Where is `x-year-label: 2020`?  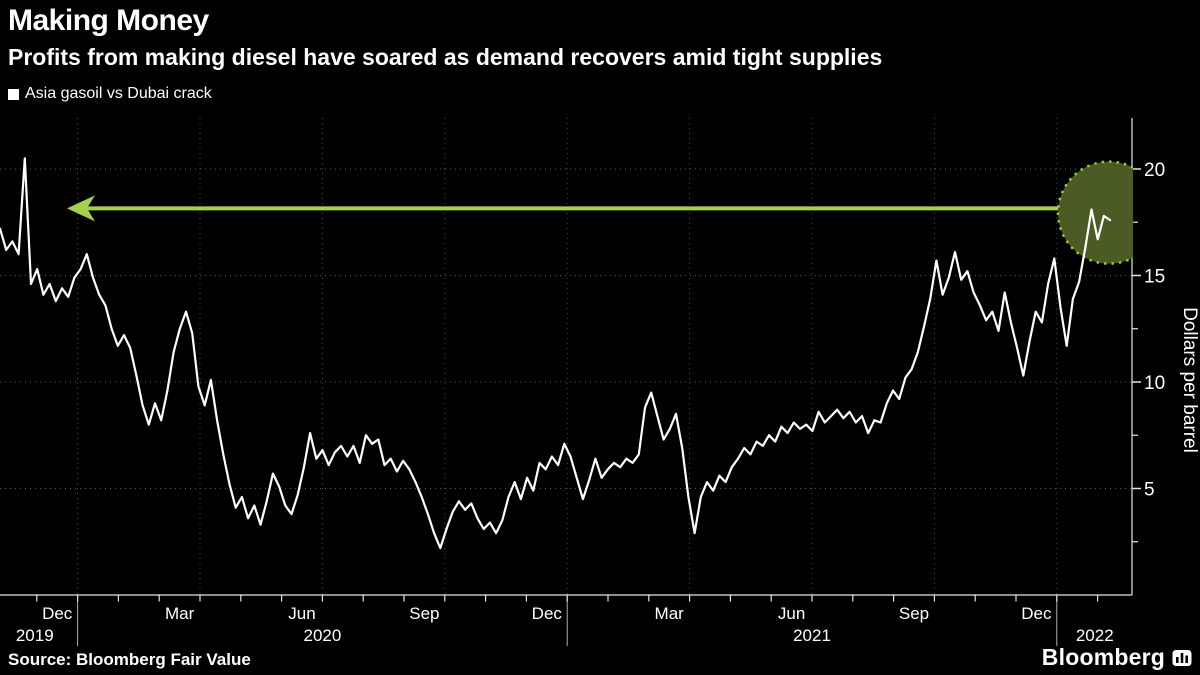
x-year-label: 2020 is located at coordinates (322, 635).